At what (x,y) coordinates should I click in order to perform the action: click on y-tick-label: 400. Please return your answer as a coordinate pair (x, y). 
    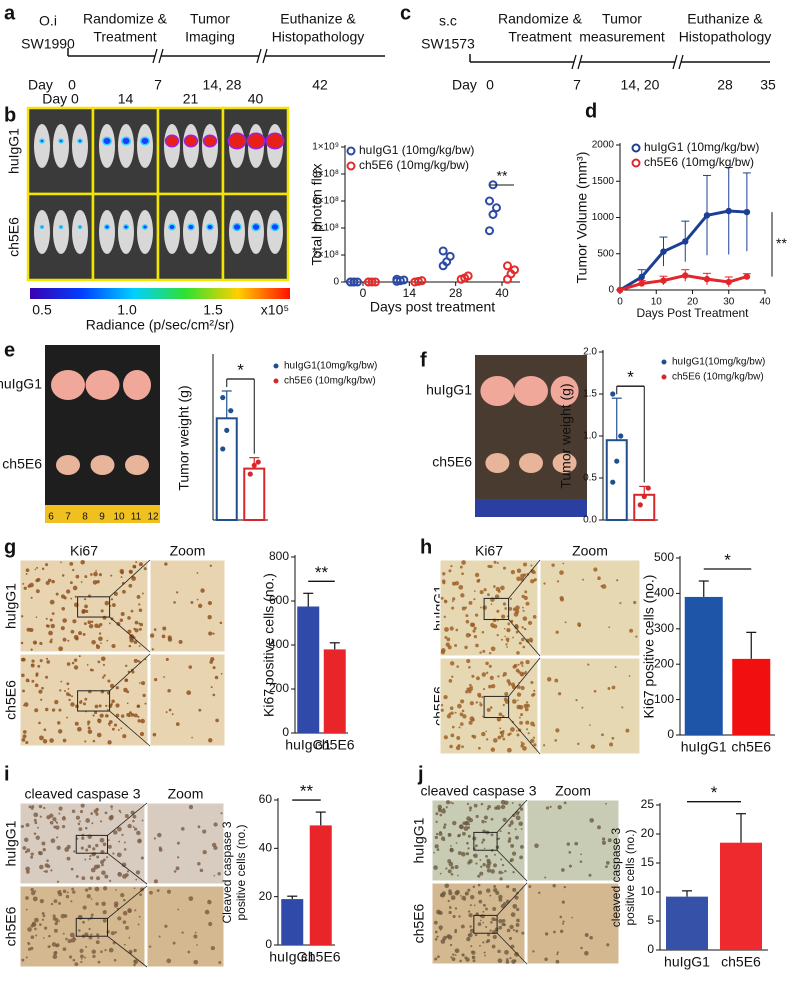
    Looking at the image, I should click on (279, 644).